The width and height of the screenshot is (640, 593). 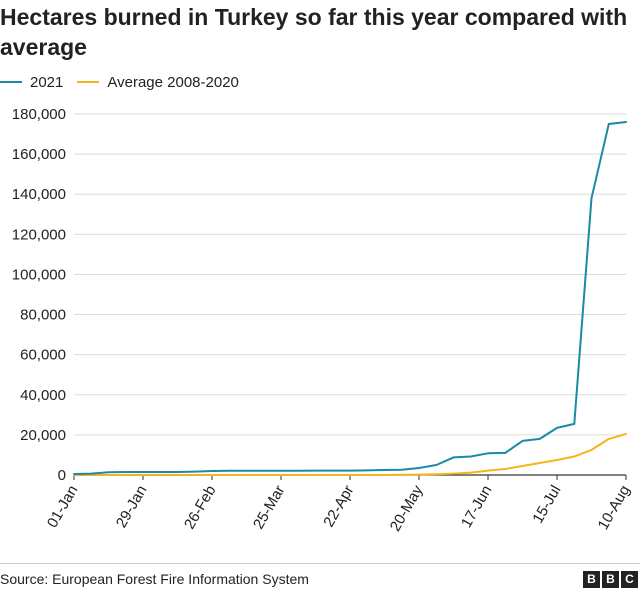 I want to click on y-tick-label: 60,000, so click(x=43, y=355).